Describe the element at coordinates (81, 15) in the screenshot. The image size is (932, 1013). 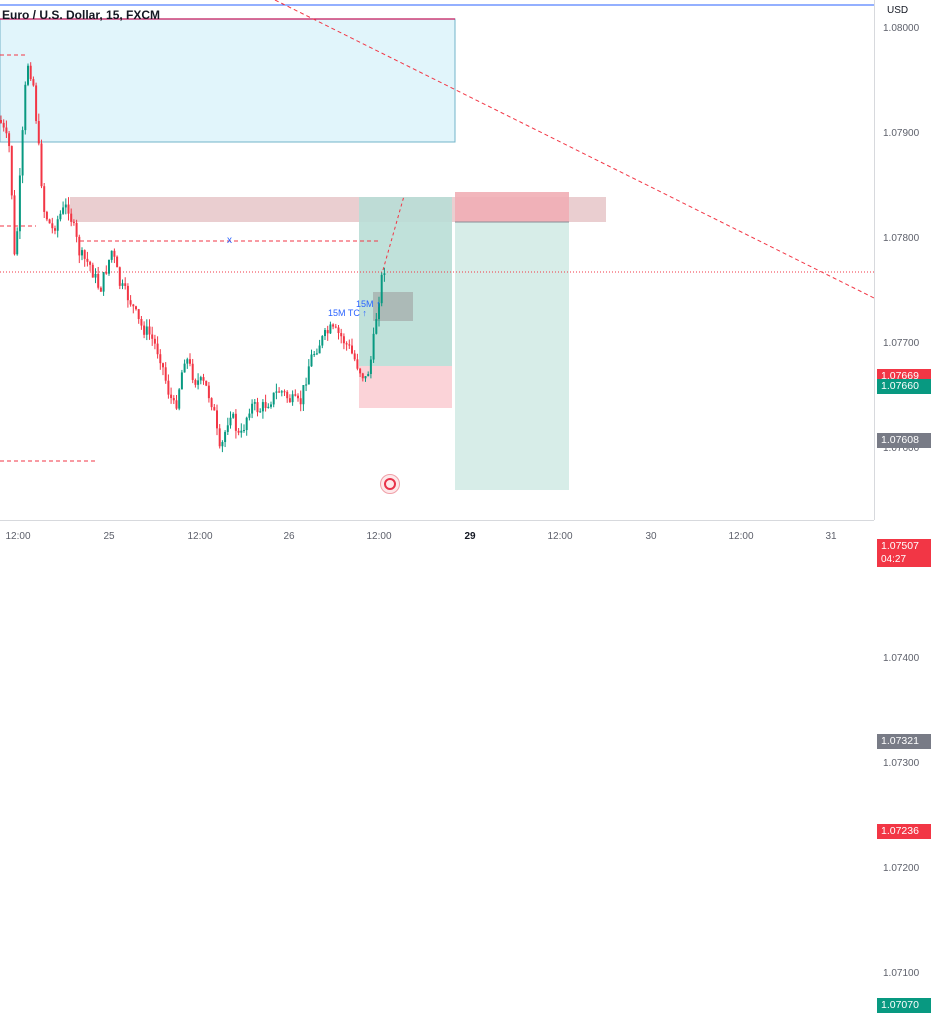
I see `symbol-title: Euro / U.S. Dollar, 15, FXCM` at that location.